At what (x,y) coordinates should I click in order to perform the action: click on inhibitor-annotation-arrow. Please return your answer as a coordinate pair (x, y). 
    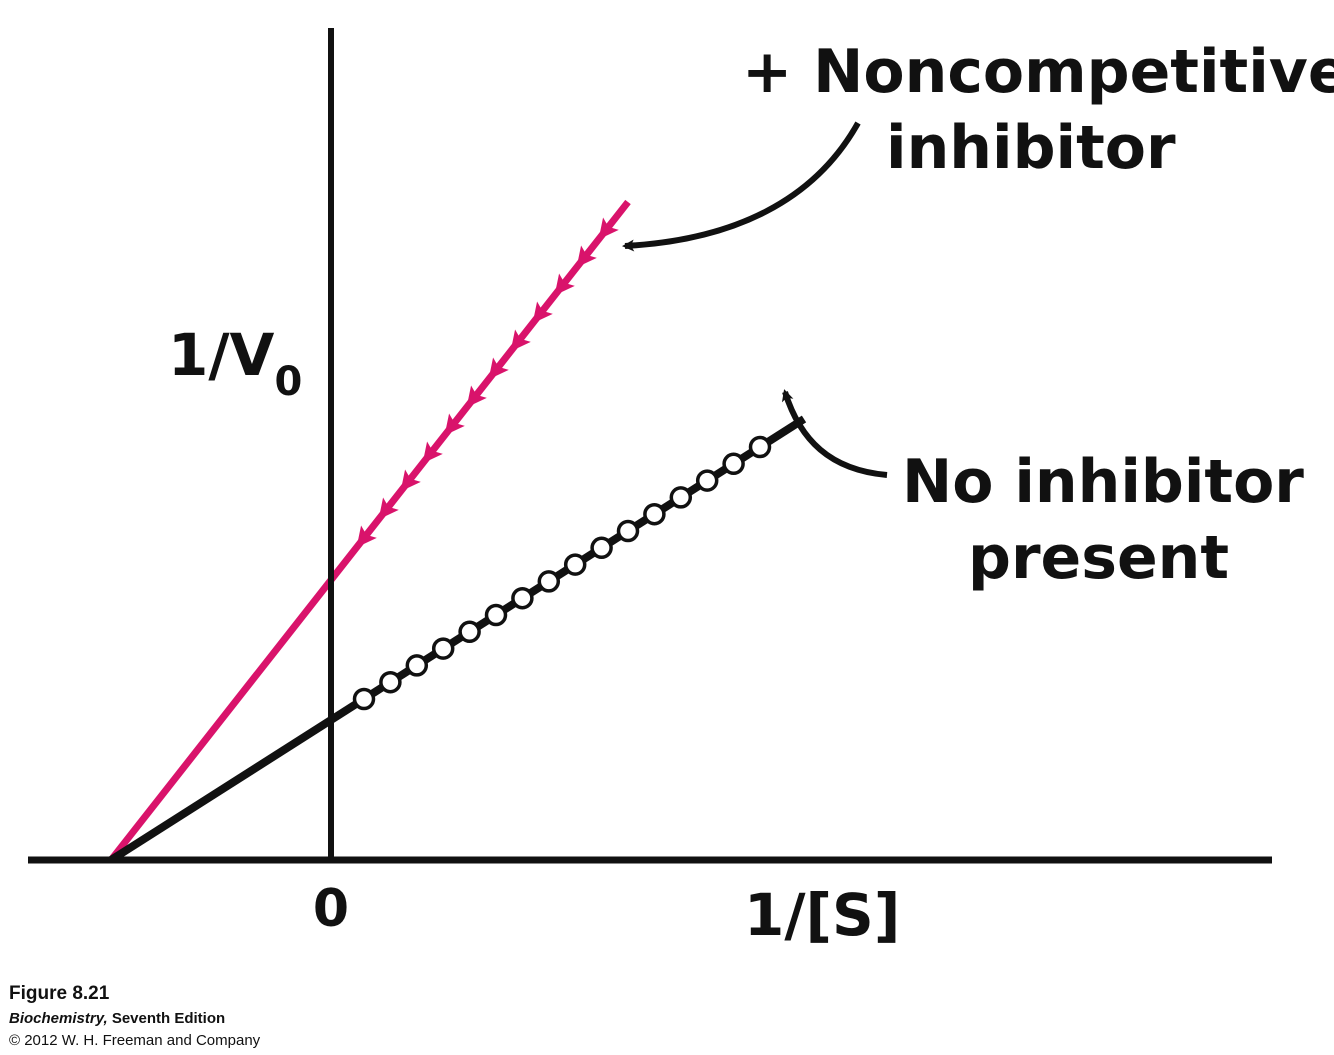
    Looking at the image, I should click on (741, 186).